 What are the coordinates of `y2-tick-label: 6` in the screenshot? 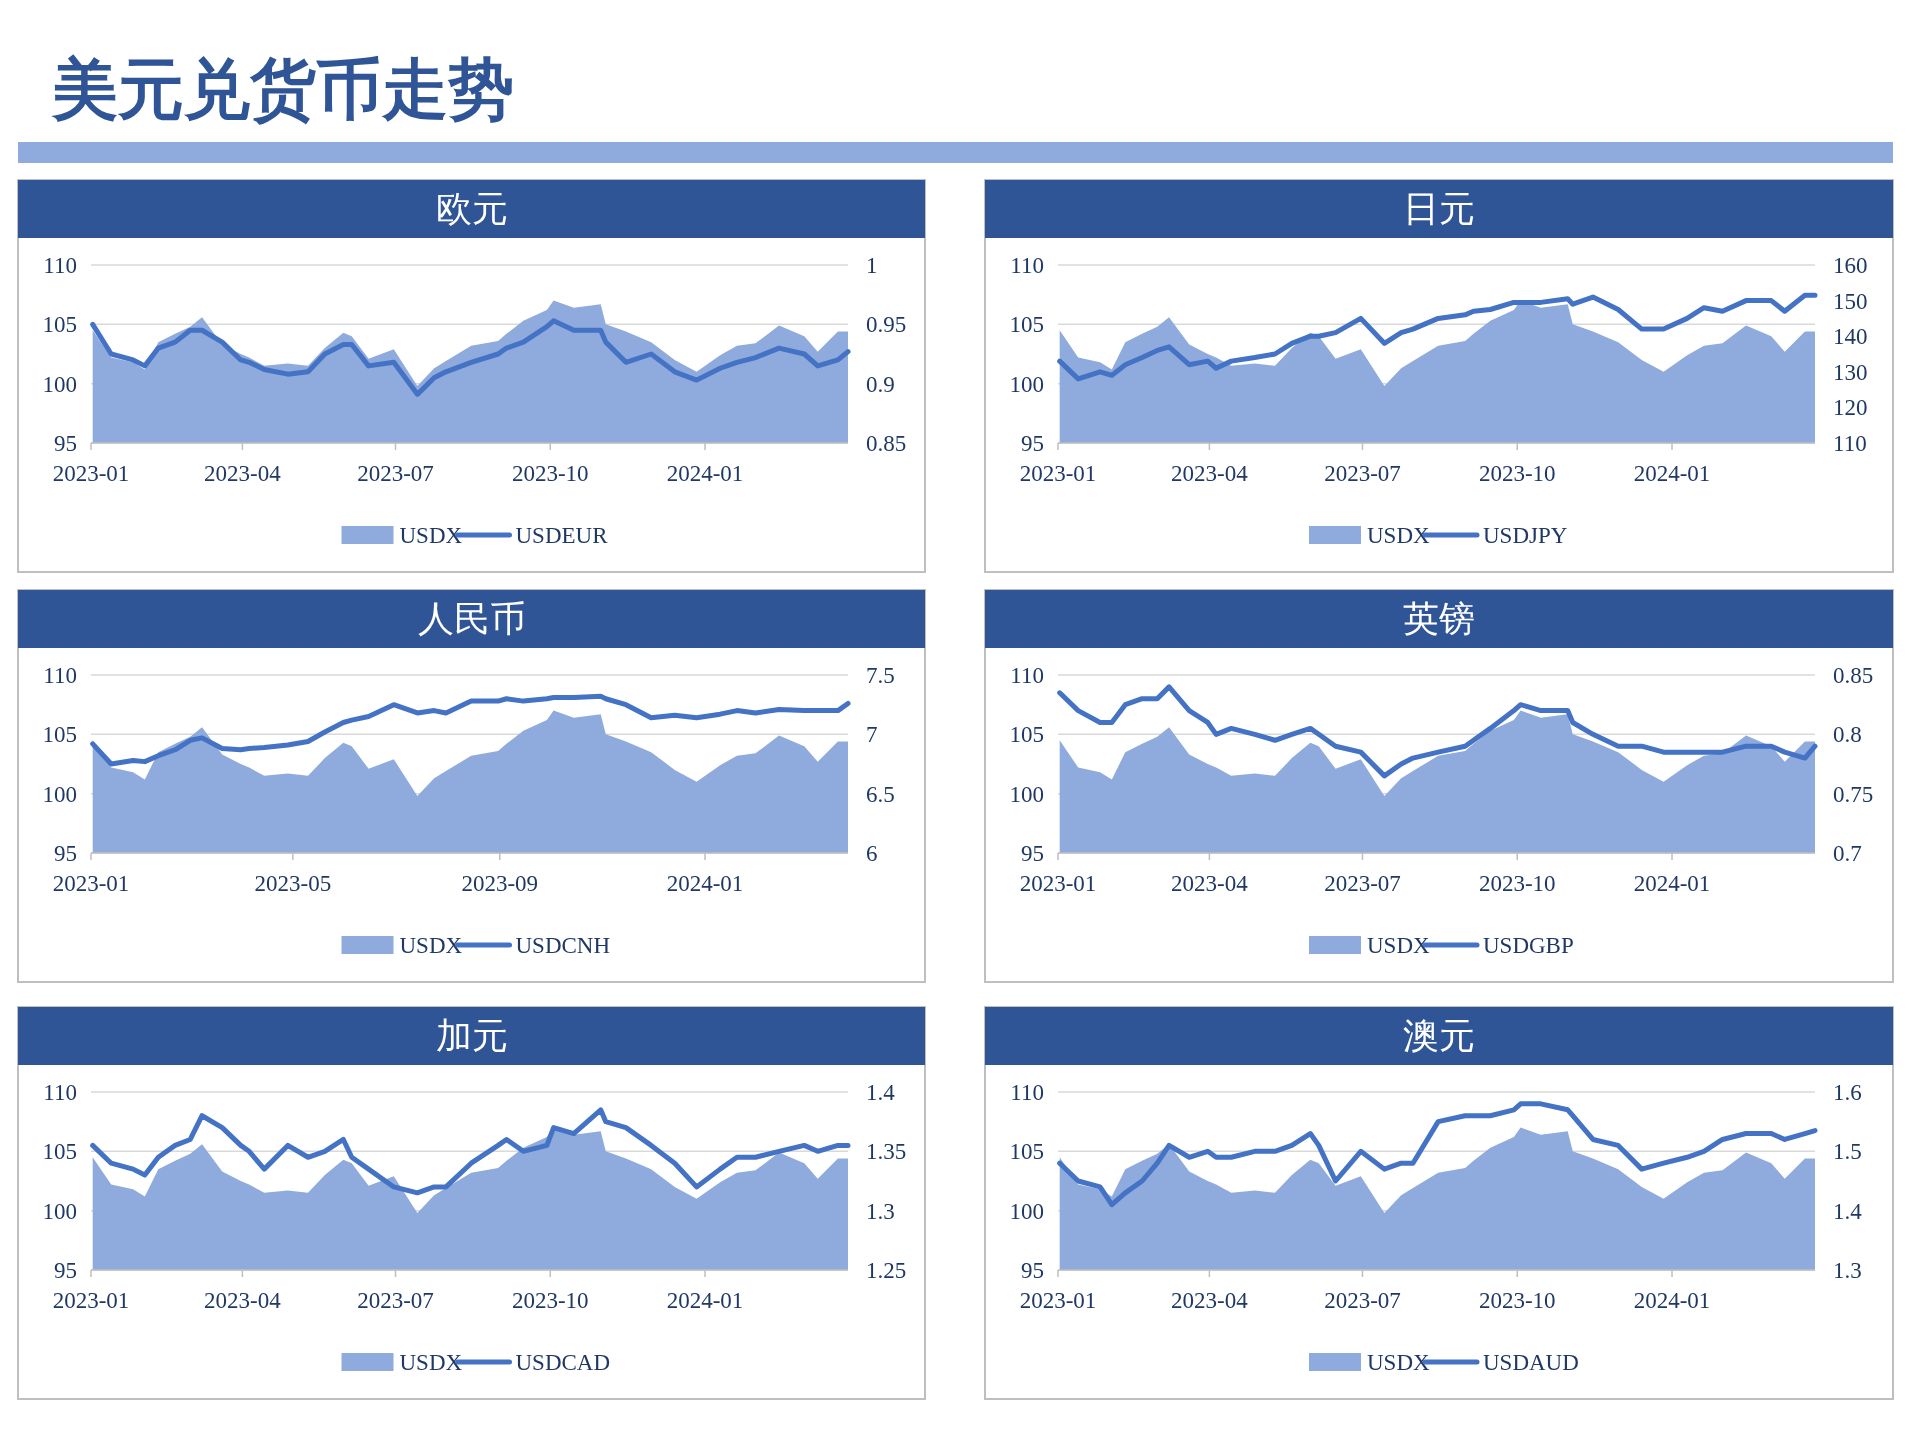 It's located at (872, 853).